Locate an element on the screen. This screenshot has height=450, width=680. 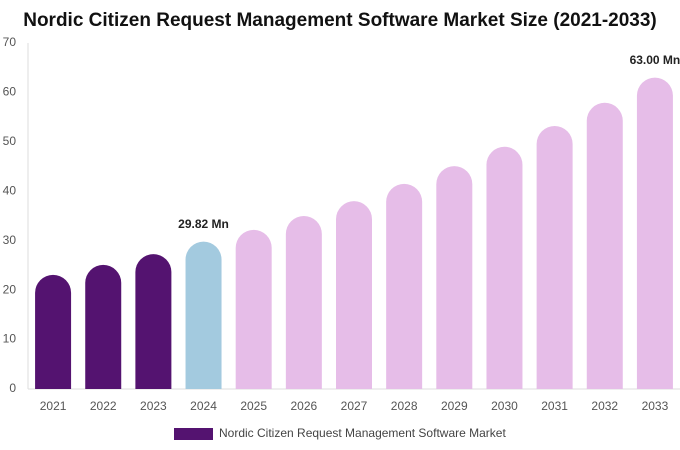
x-tick-label: 2029 is located at coordinates (454, 406).